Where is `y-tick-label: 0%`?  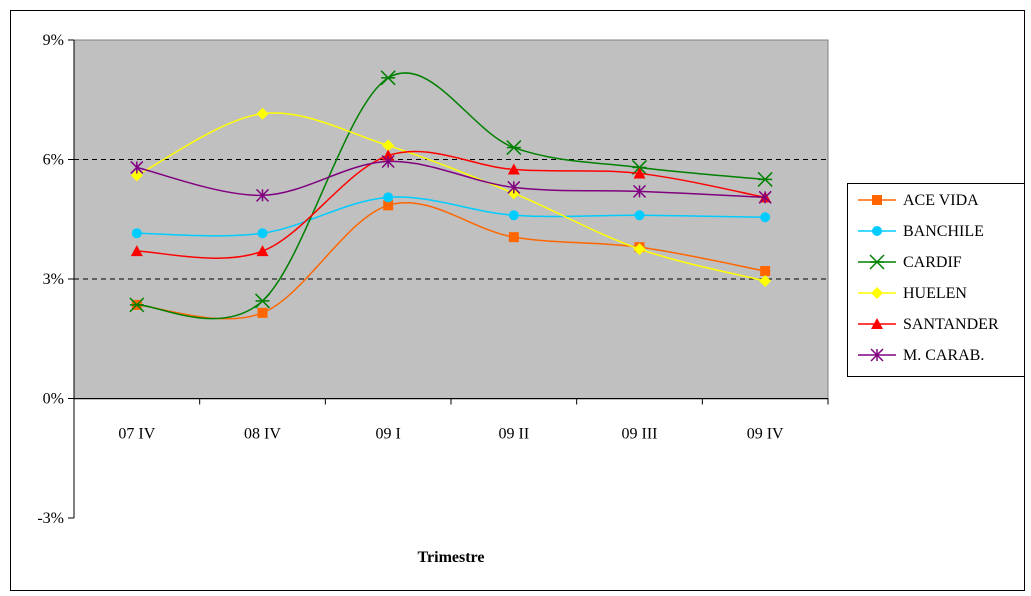 y-tick-label: 0% is located at coordinates (53, 399).